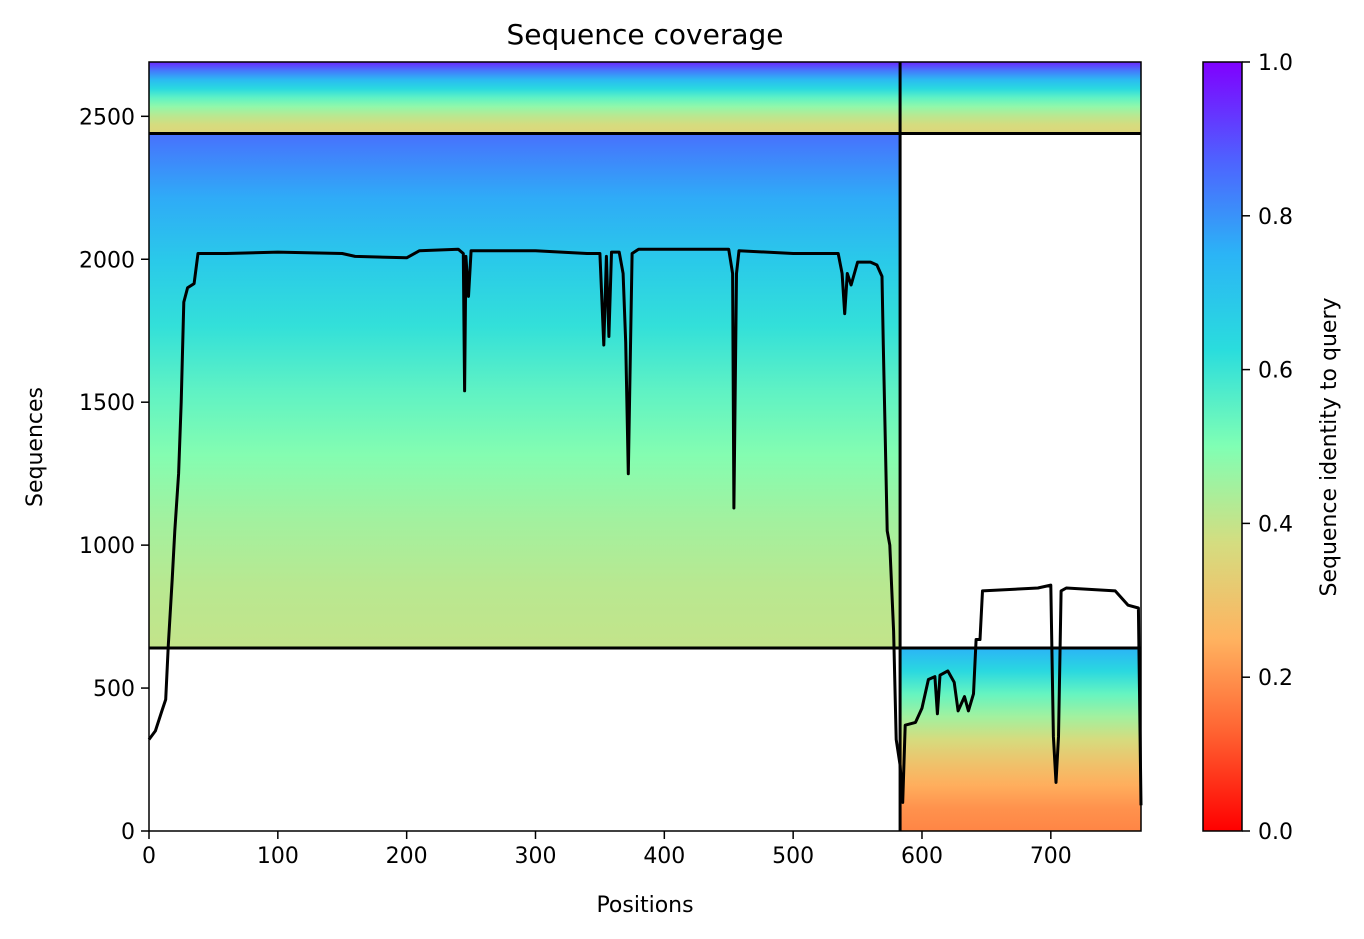 This screenshot has width=1364, height=939. What do you see at coordinates (107, 260) in the screenshot?
I see `y-tick-label: 2000` at bounding box center [107, 260].